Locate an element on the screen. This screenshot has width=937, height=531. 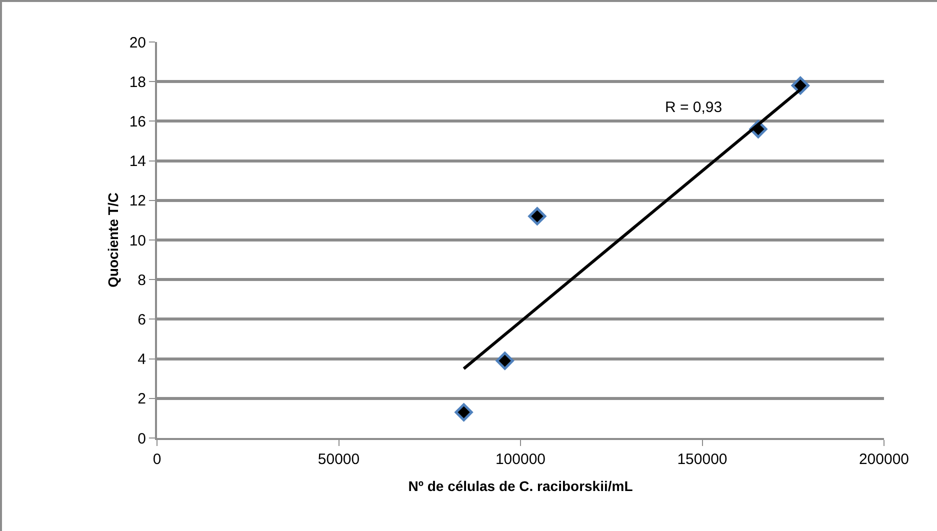
y-tick-label: 12 is located at coordinates (137, 201).